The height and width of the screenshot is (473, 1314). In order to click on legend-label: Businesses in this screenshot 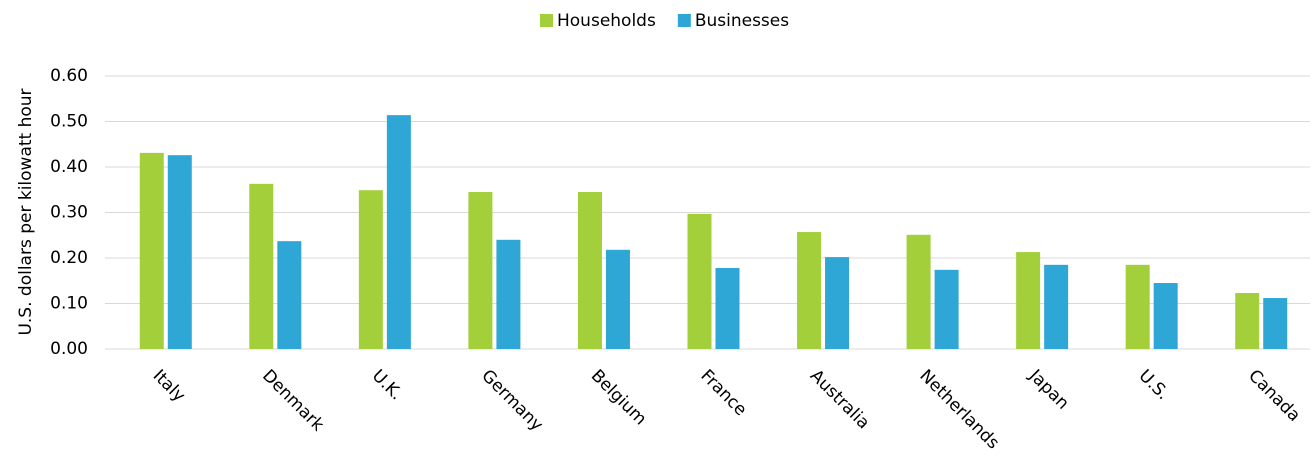, I will do `click(742, 21)`.